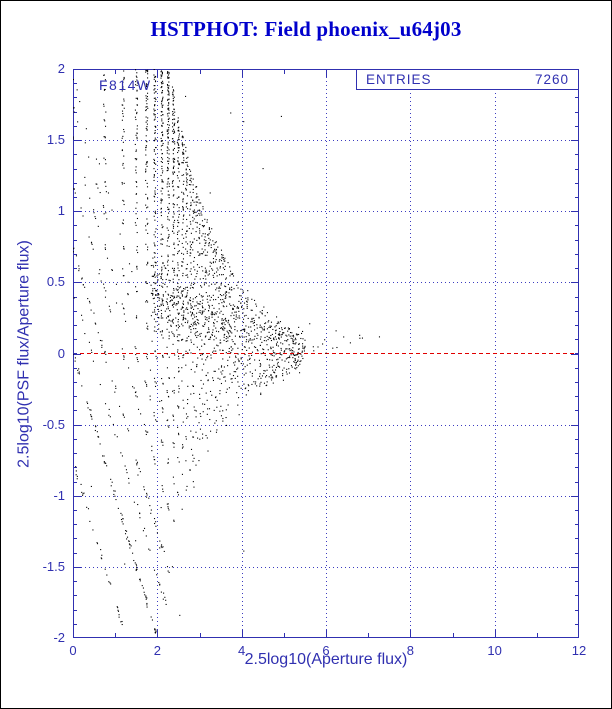 This screenshot has width=612, height=709. I want to click on y-tick-label: 0.5, so click(55, 282).